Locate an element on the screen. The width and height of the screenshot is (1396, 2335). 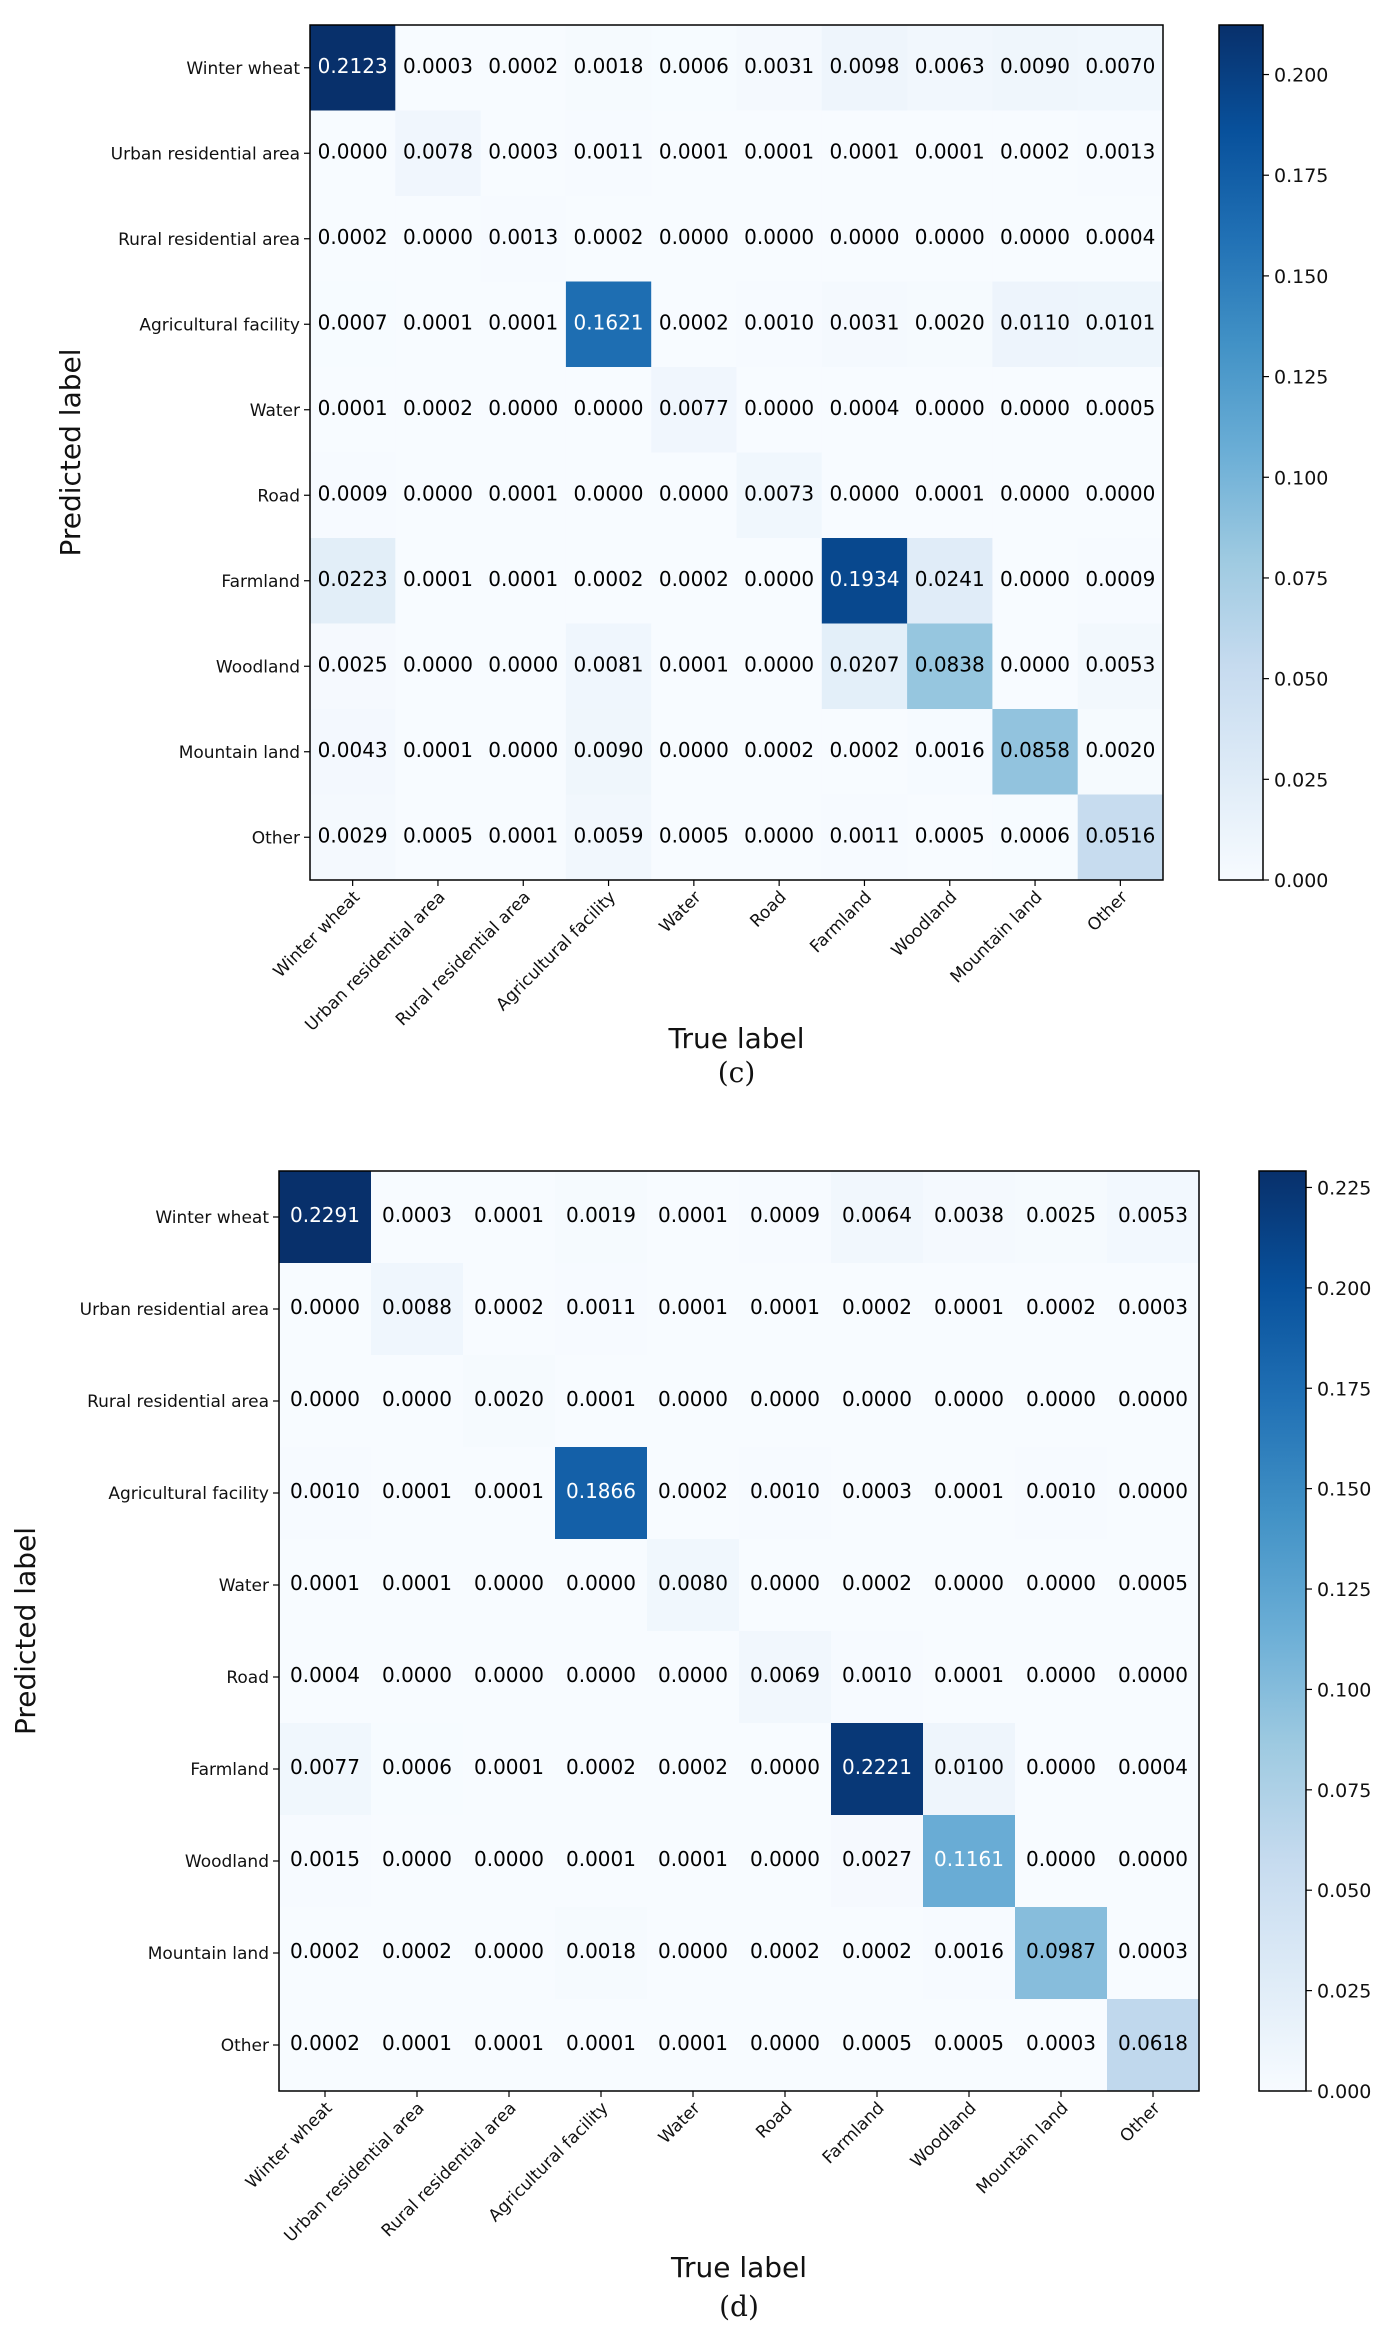
x-tick-label: Mountain land is located at coordinates (1023, 2148).